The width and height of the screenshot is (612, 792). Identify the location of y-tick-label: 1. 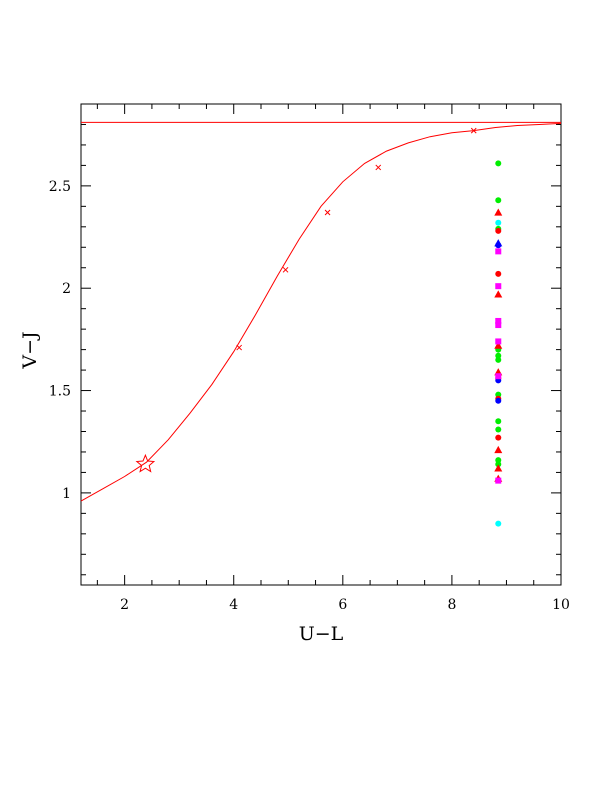
(66, 494).